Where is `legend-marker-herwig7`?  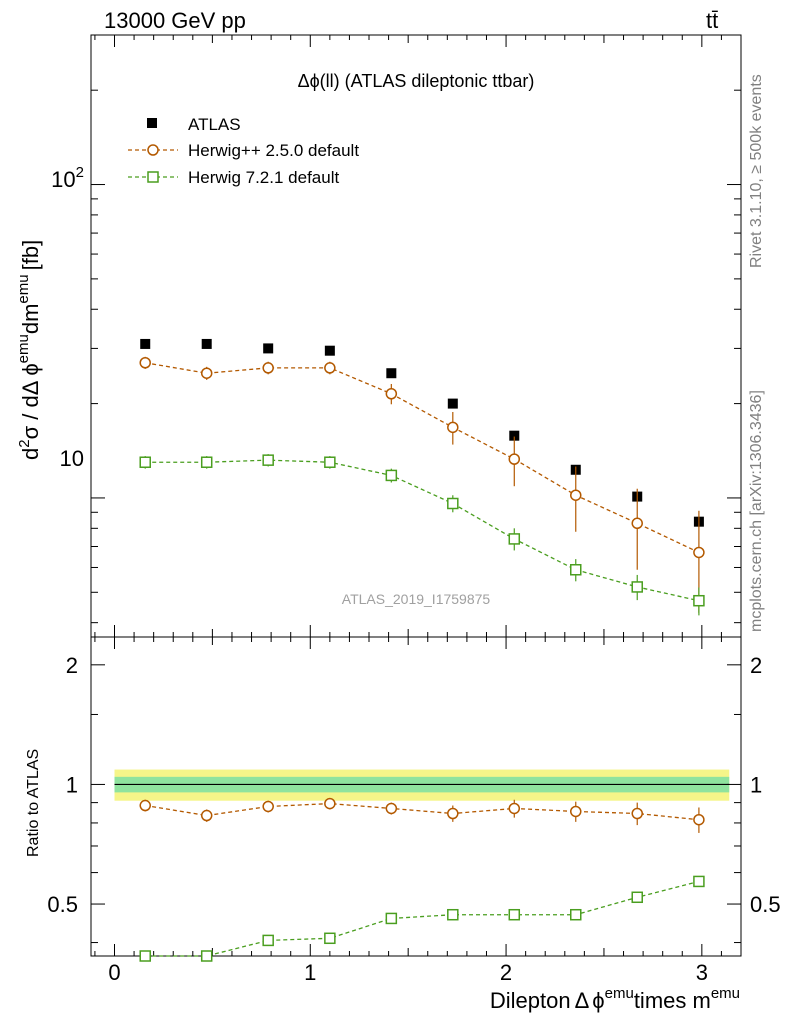
legend-marker-herwig7 is located at coordinates (153, 177).